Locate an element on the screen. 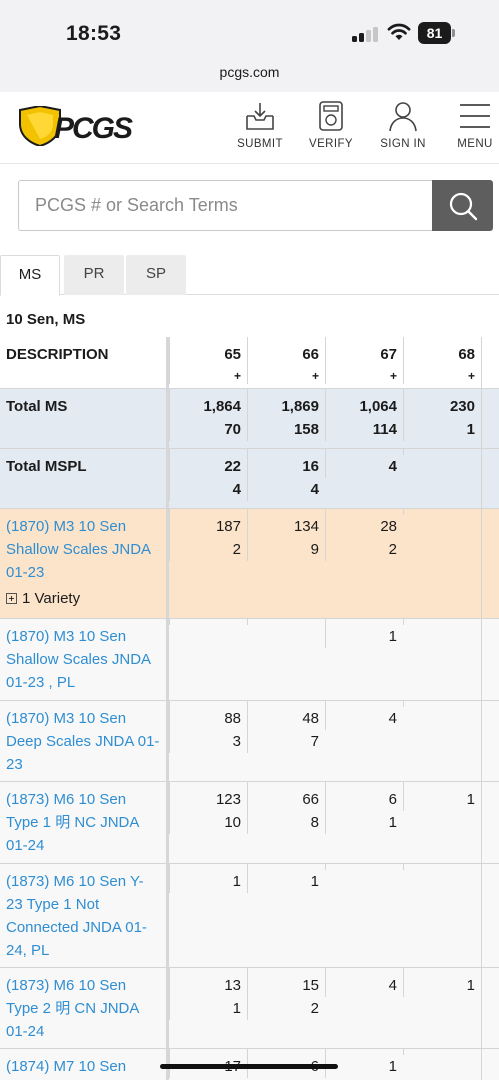 Image resolution: width=499 pixels, height=1080 pixels. table-row-total-ms: Total MS 1,864 70 1,869 158 1,064 114 230 1 is located at coordinates (249, 419).